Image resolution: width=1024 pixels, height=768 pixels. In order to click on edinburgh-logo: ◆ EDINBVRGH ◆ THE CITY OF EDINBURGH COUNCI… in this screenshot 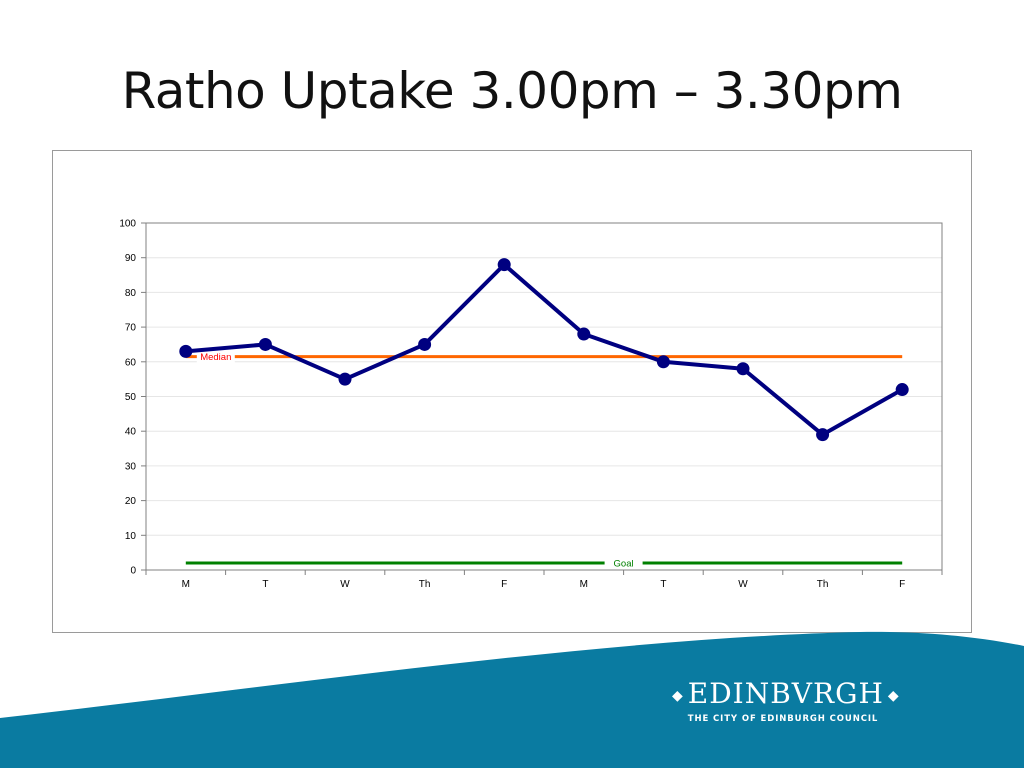, I will do `click(784, 700)`.